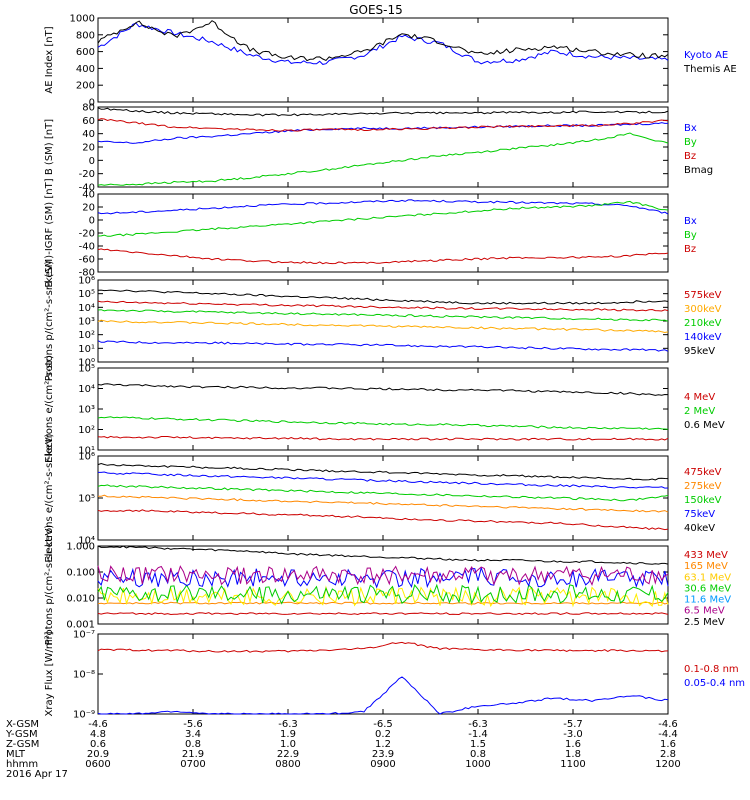 This screenshot has height=800, width=750. I want to click on legend-entry: 95keV, so click(699, 351).